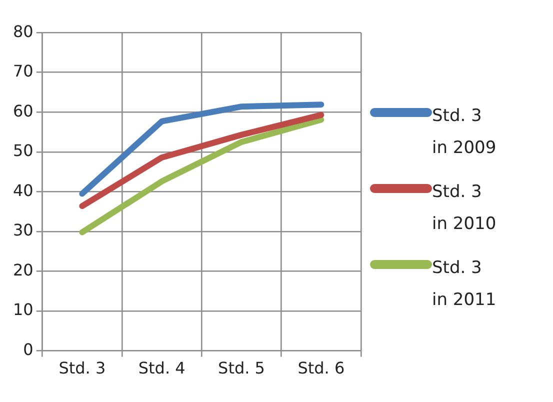 The width and height of the screenshot is (553, 402). I want to click on legend-label: Std. 3 in 2009, so click(465, 132).